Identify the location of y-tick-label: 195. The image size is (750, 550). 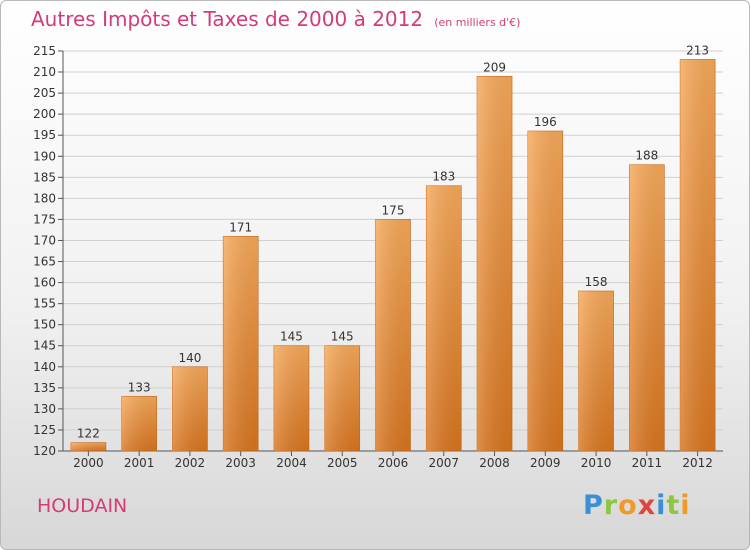
(44, 135).